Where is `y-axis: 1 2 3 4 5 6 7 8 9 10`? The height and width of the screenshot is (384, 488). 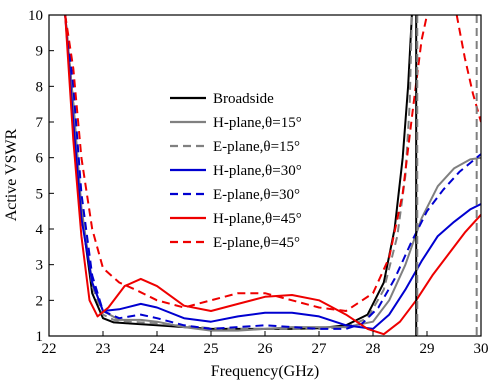 y-axis: 1 2 3 4 5 6 7 8 9 10 is located at coordinates (41, 176).